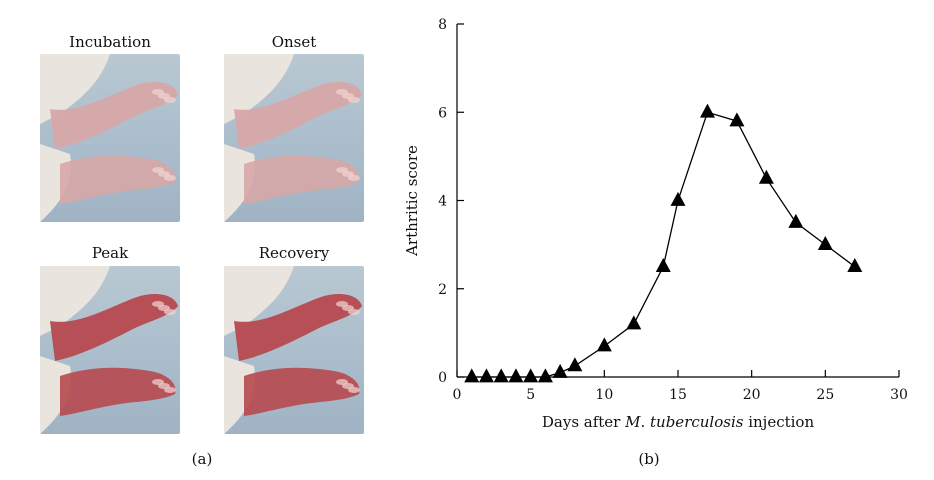 The width and height of the screenshot is (934, 480). What do you see at coordinates (530, 395) in the screenshot?
I see `x-tick-label: 5` at bounding box center [530, 395].